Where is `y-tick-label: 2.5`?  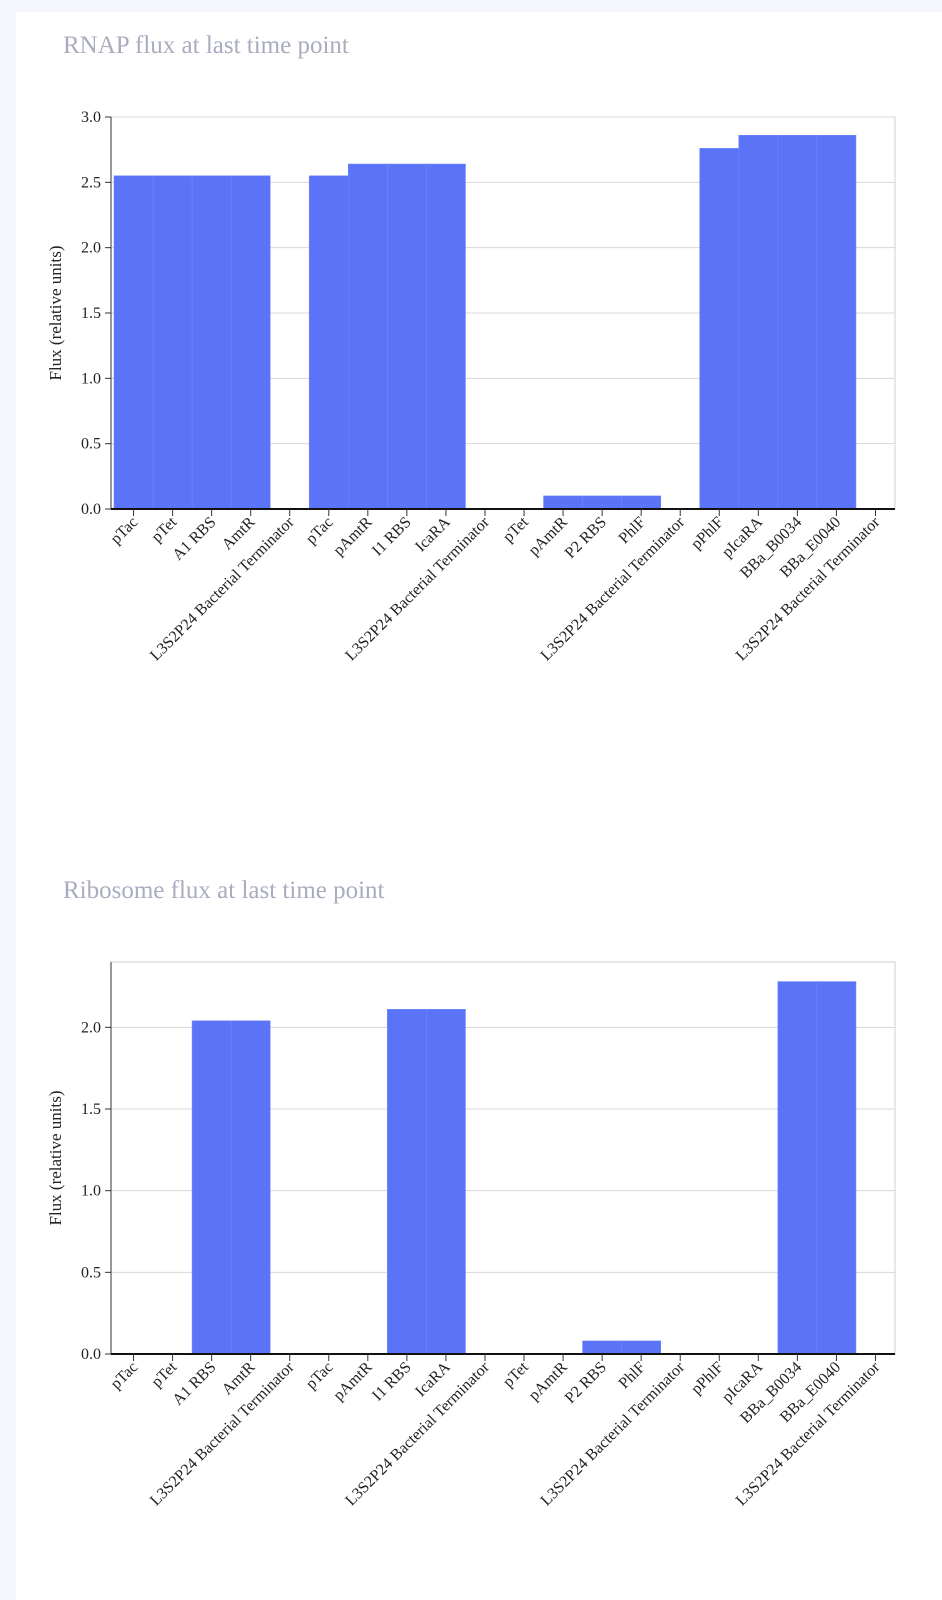 y-tick-label: 2.5 is located at coordinates (91, 182).